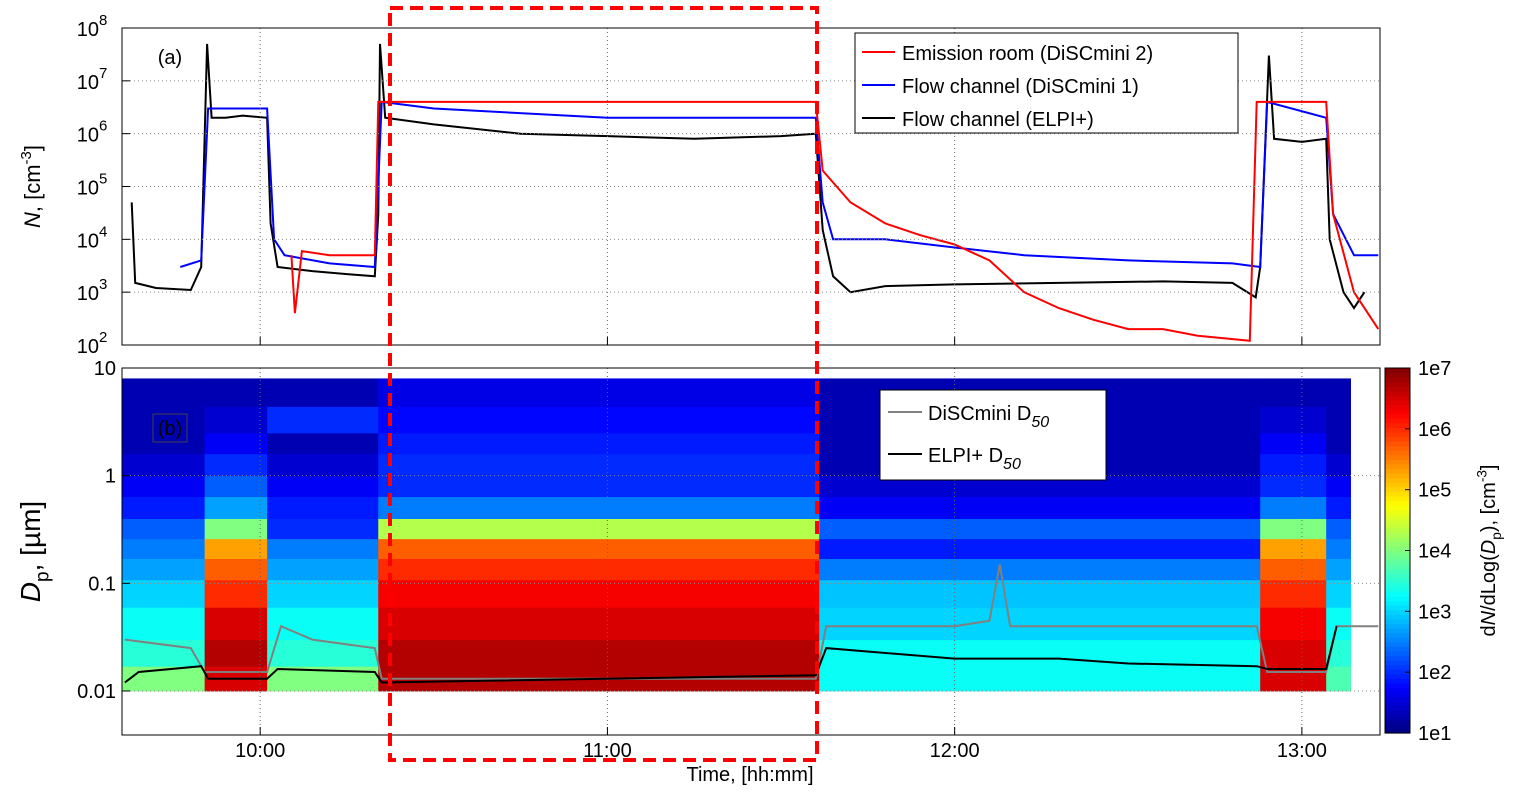  What do you see at coordinates (103, 73) in the screenshot?
I see `y-tick-exponent: 7` at bounding box center [103, 73].